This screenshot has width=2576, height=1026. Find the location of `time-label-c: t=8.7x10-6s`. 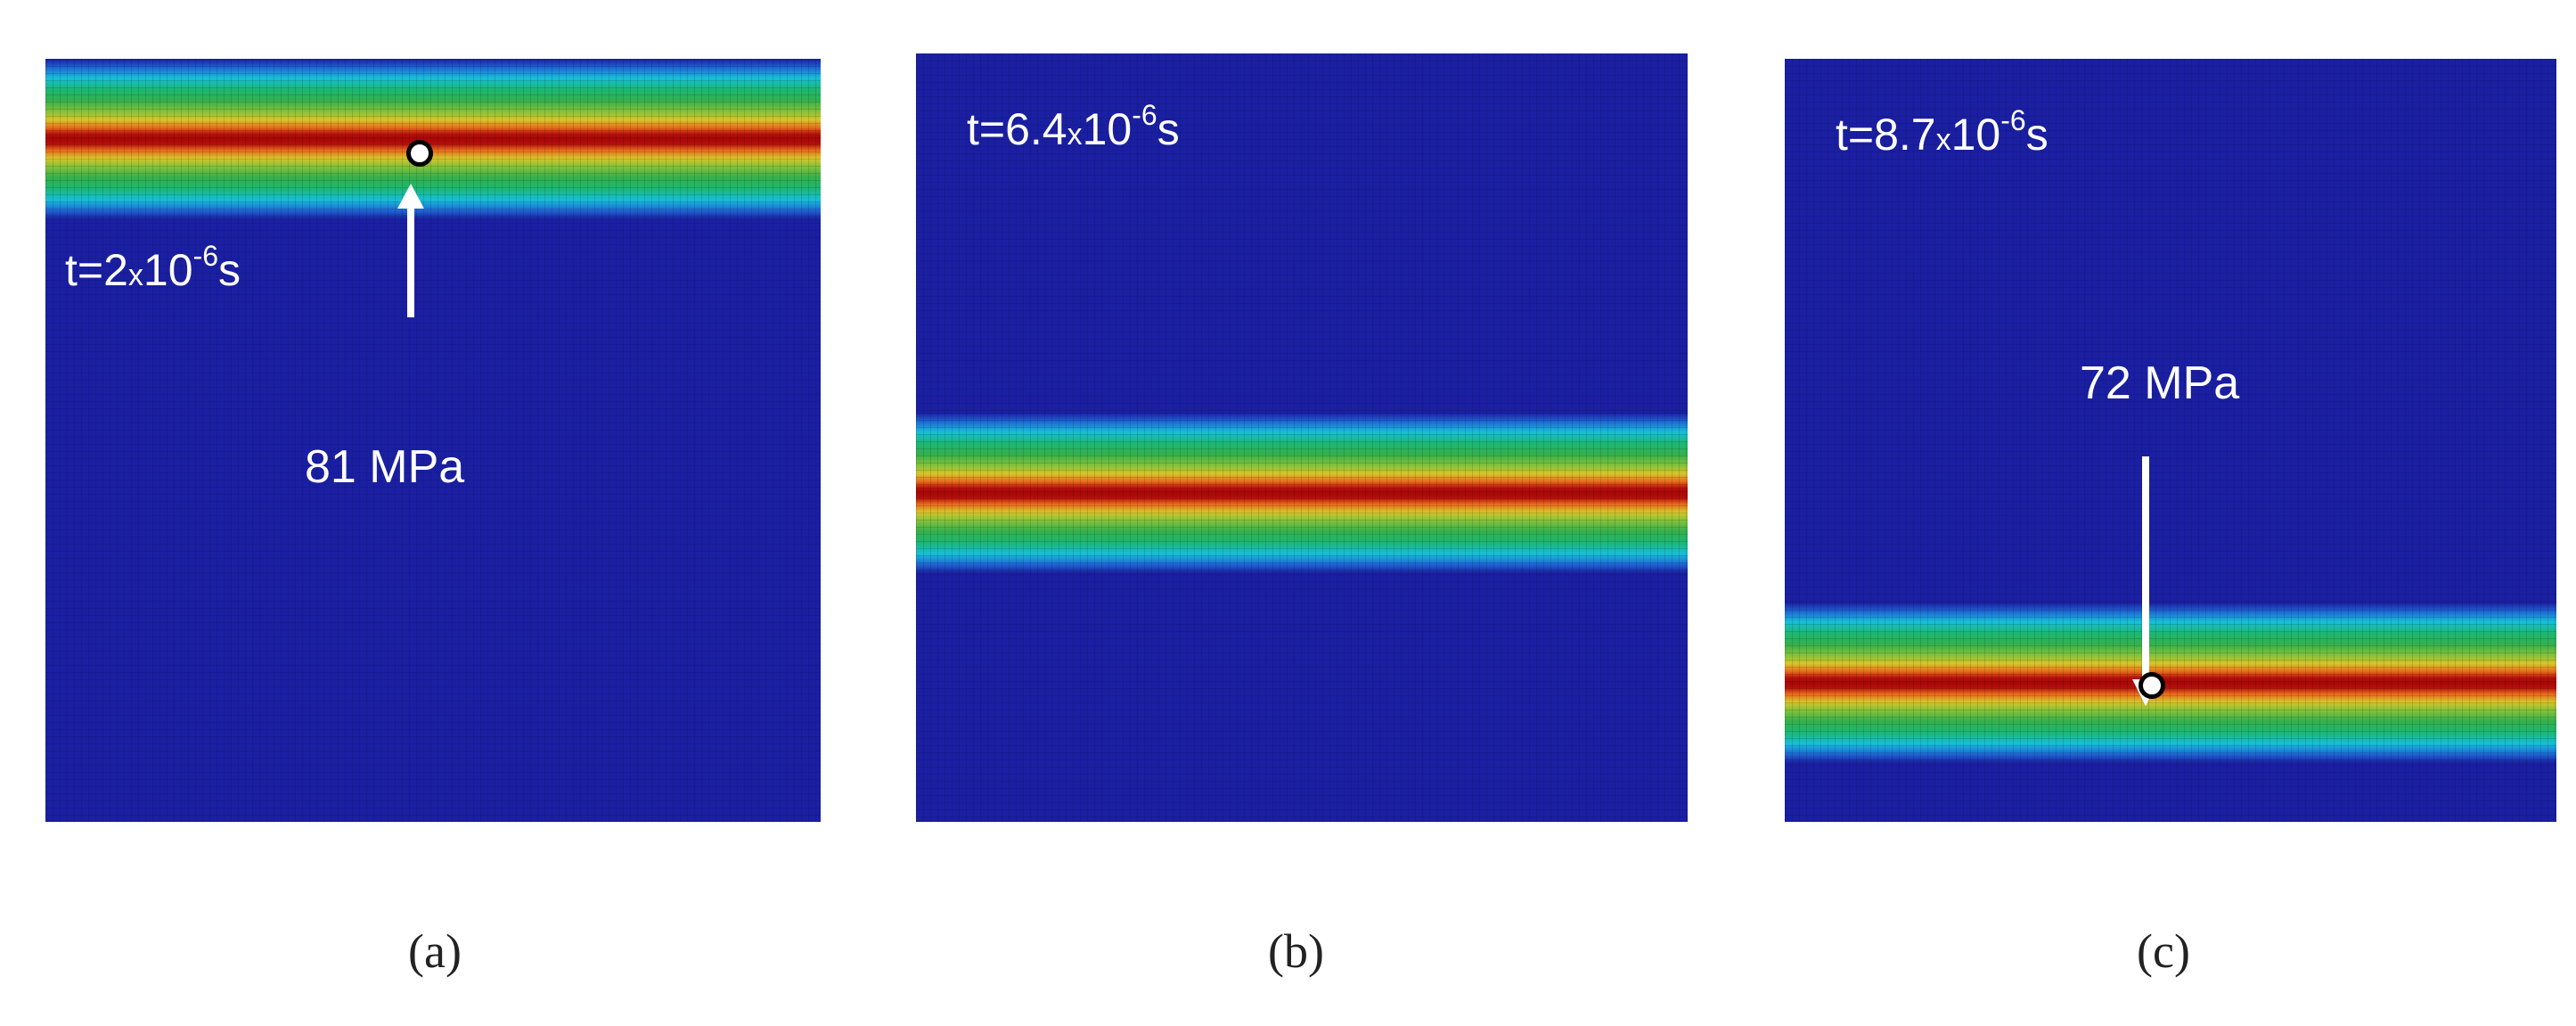

time-label-c: t=8.7x10-6s is located at coordinates (1942, 132).